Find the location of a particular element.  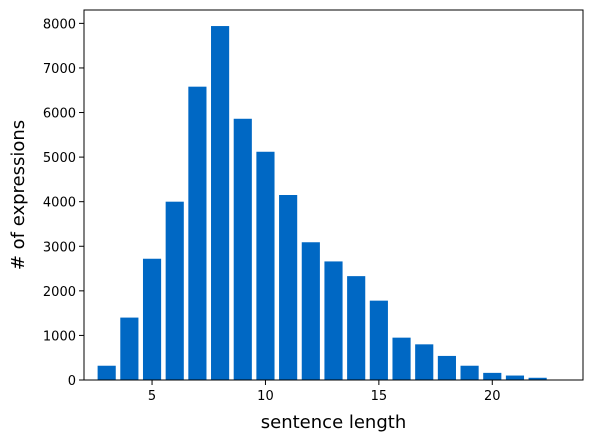

y-tick-label: 5000 is located at coordinates (59, 158).